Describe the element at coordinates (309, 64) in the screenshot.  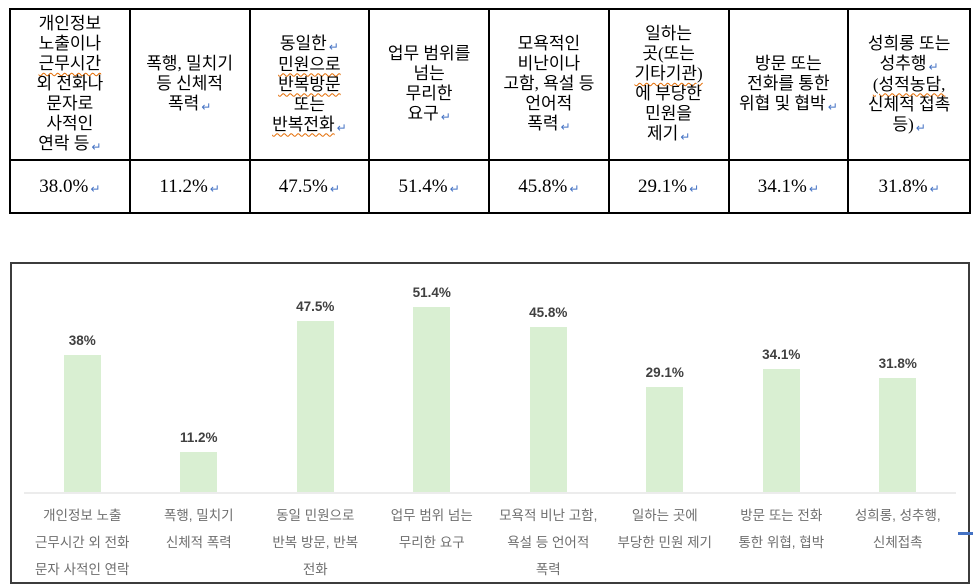
I see `header-line: 민원으로` at that location.